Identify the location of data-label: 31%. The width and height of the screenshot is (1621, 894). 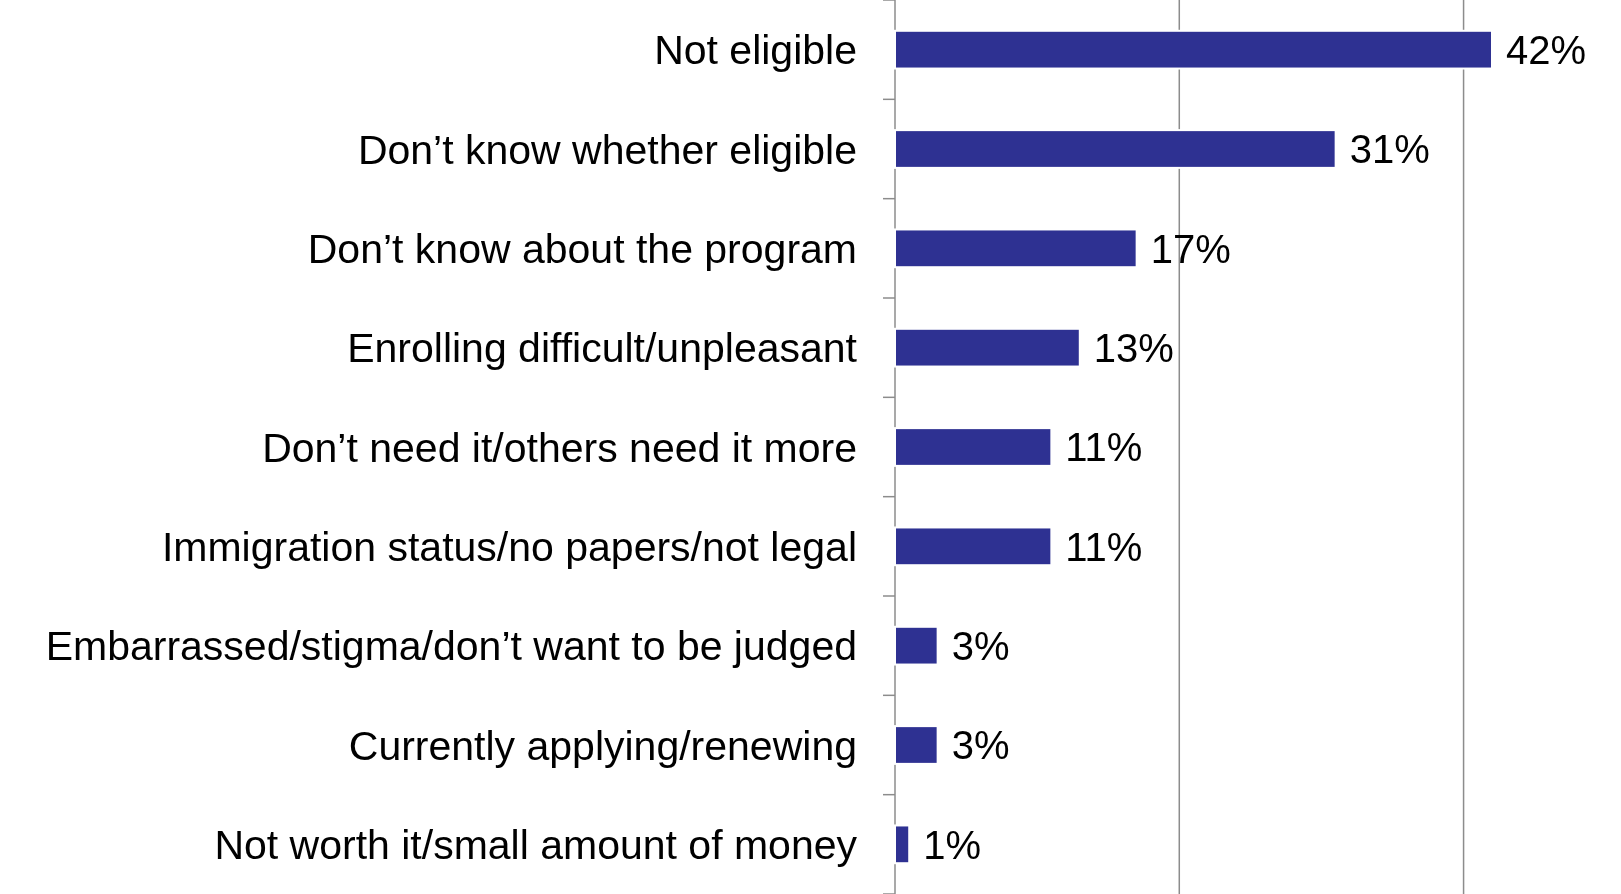
(1389, 149).